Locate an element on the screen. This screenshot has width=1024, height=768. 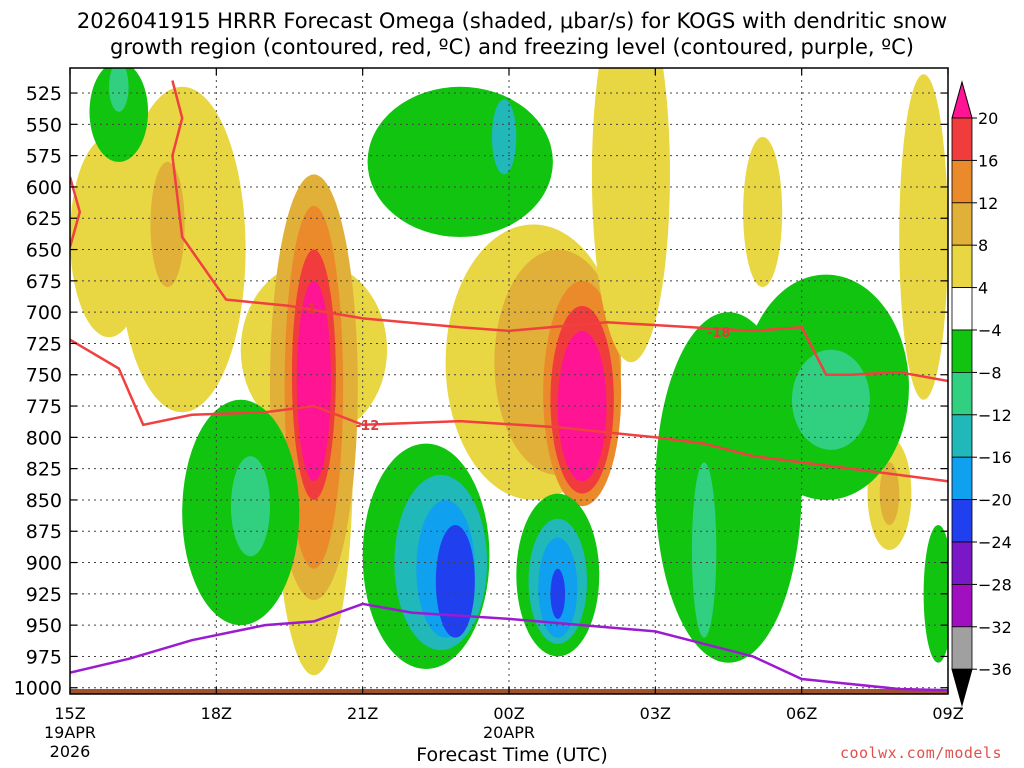
colorbar-label: 16 is located at coordinates (988, 160).